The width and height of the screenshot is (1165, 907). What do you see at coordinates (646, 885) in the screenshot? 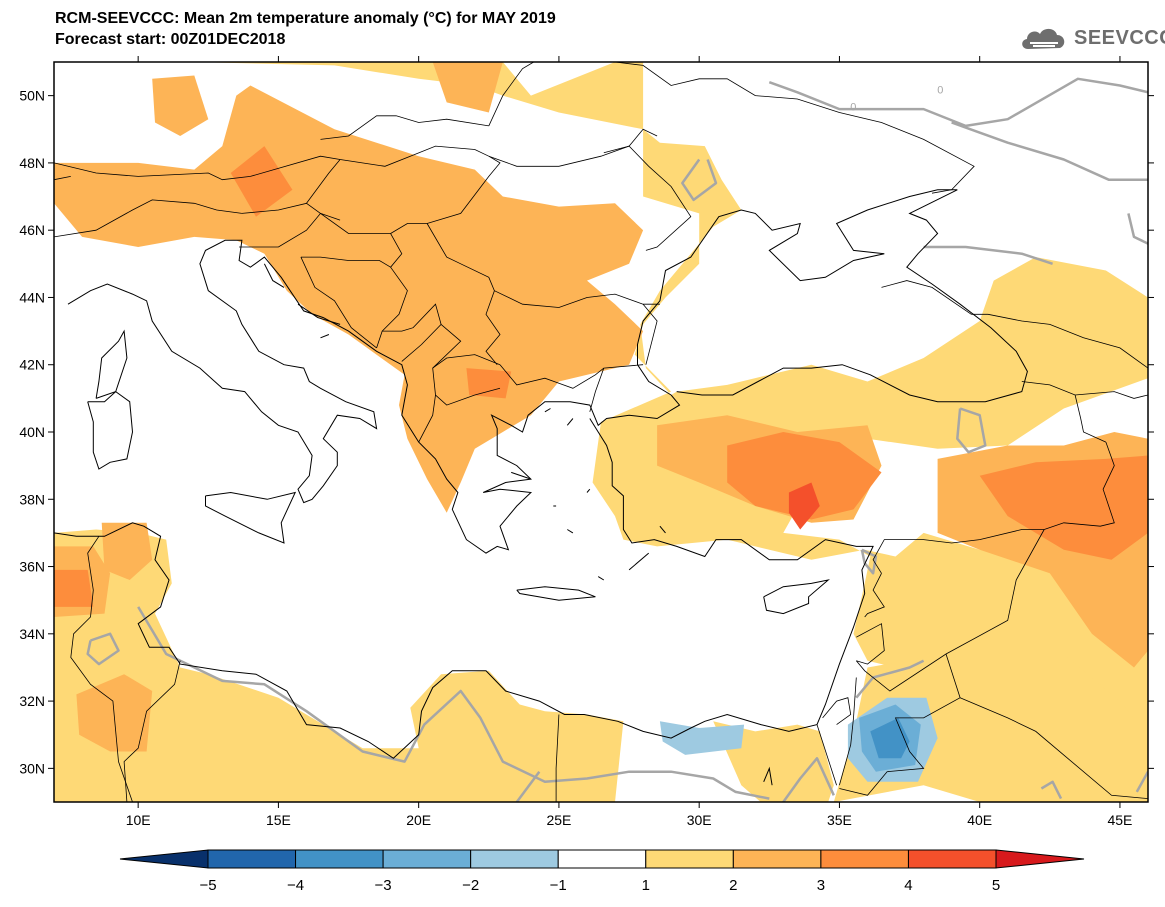
I see `colorbar-label: 1` at bounding box center [646, 885].